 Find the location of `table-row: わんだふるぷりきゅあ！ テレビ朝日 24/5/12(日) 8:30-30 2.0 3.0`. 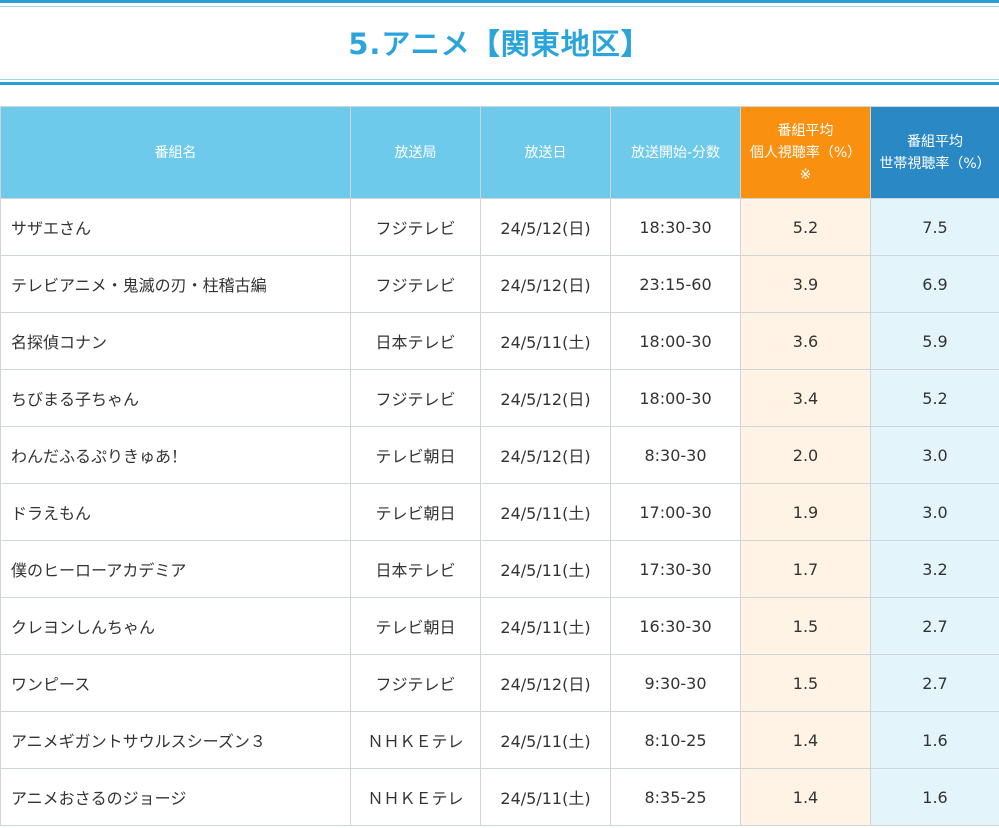

table-row: わんだふるぷりきゅあ！ テレビ朝日 24/5/12(日) 8:30-30 2.0 3.0 is located at coordinates (499, 455).